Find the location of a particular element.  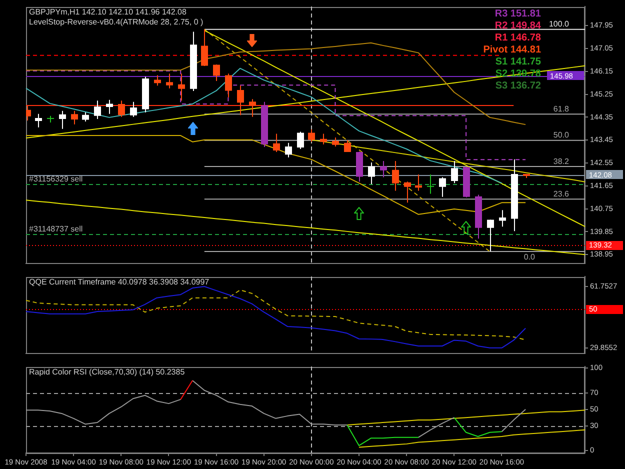

series-label: 100.0 is located at coordinates (559, 24).